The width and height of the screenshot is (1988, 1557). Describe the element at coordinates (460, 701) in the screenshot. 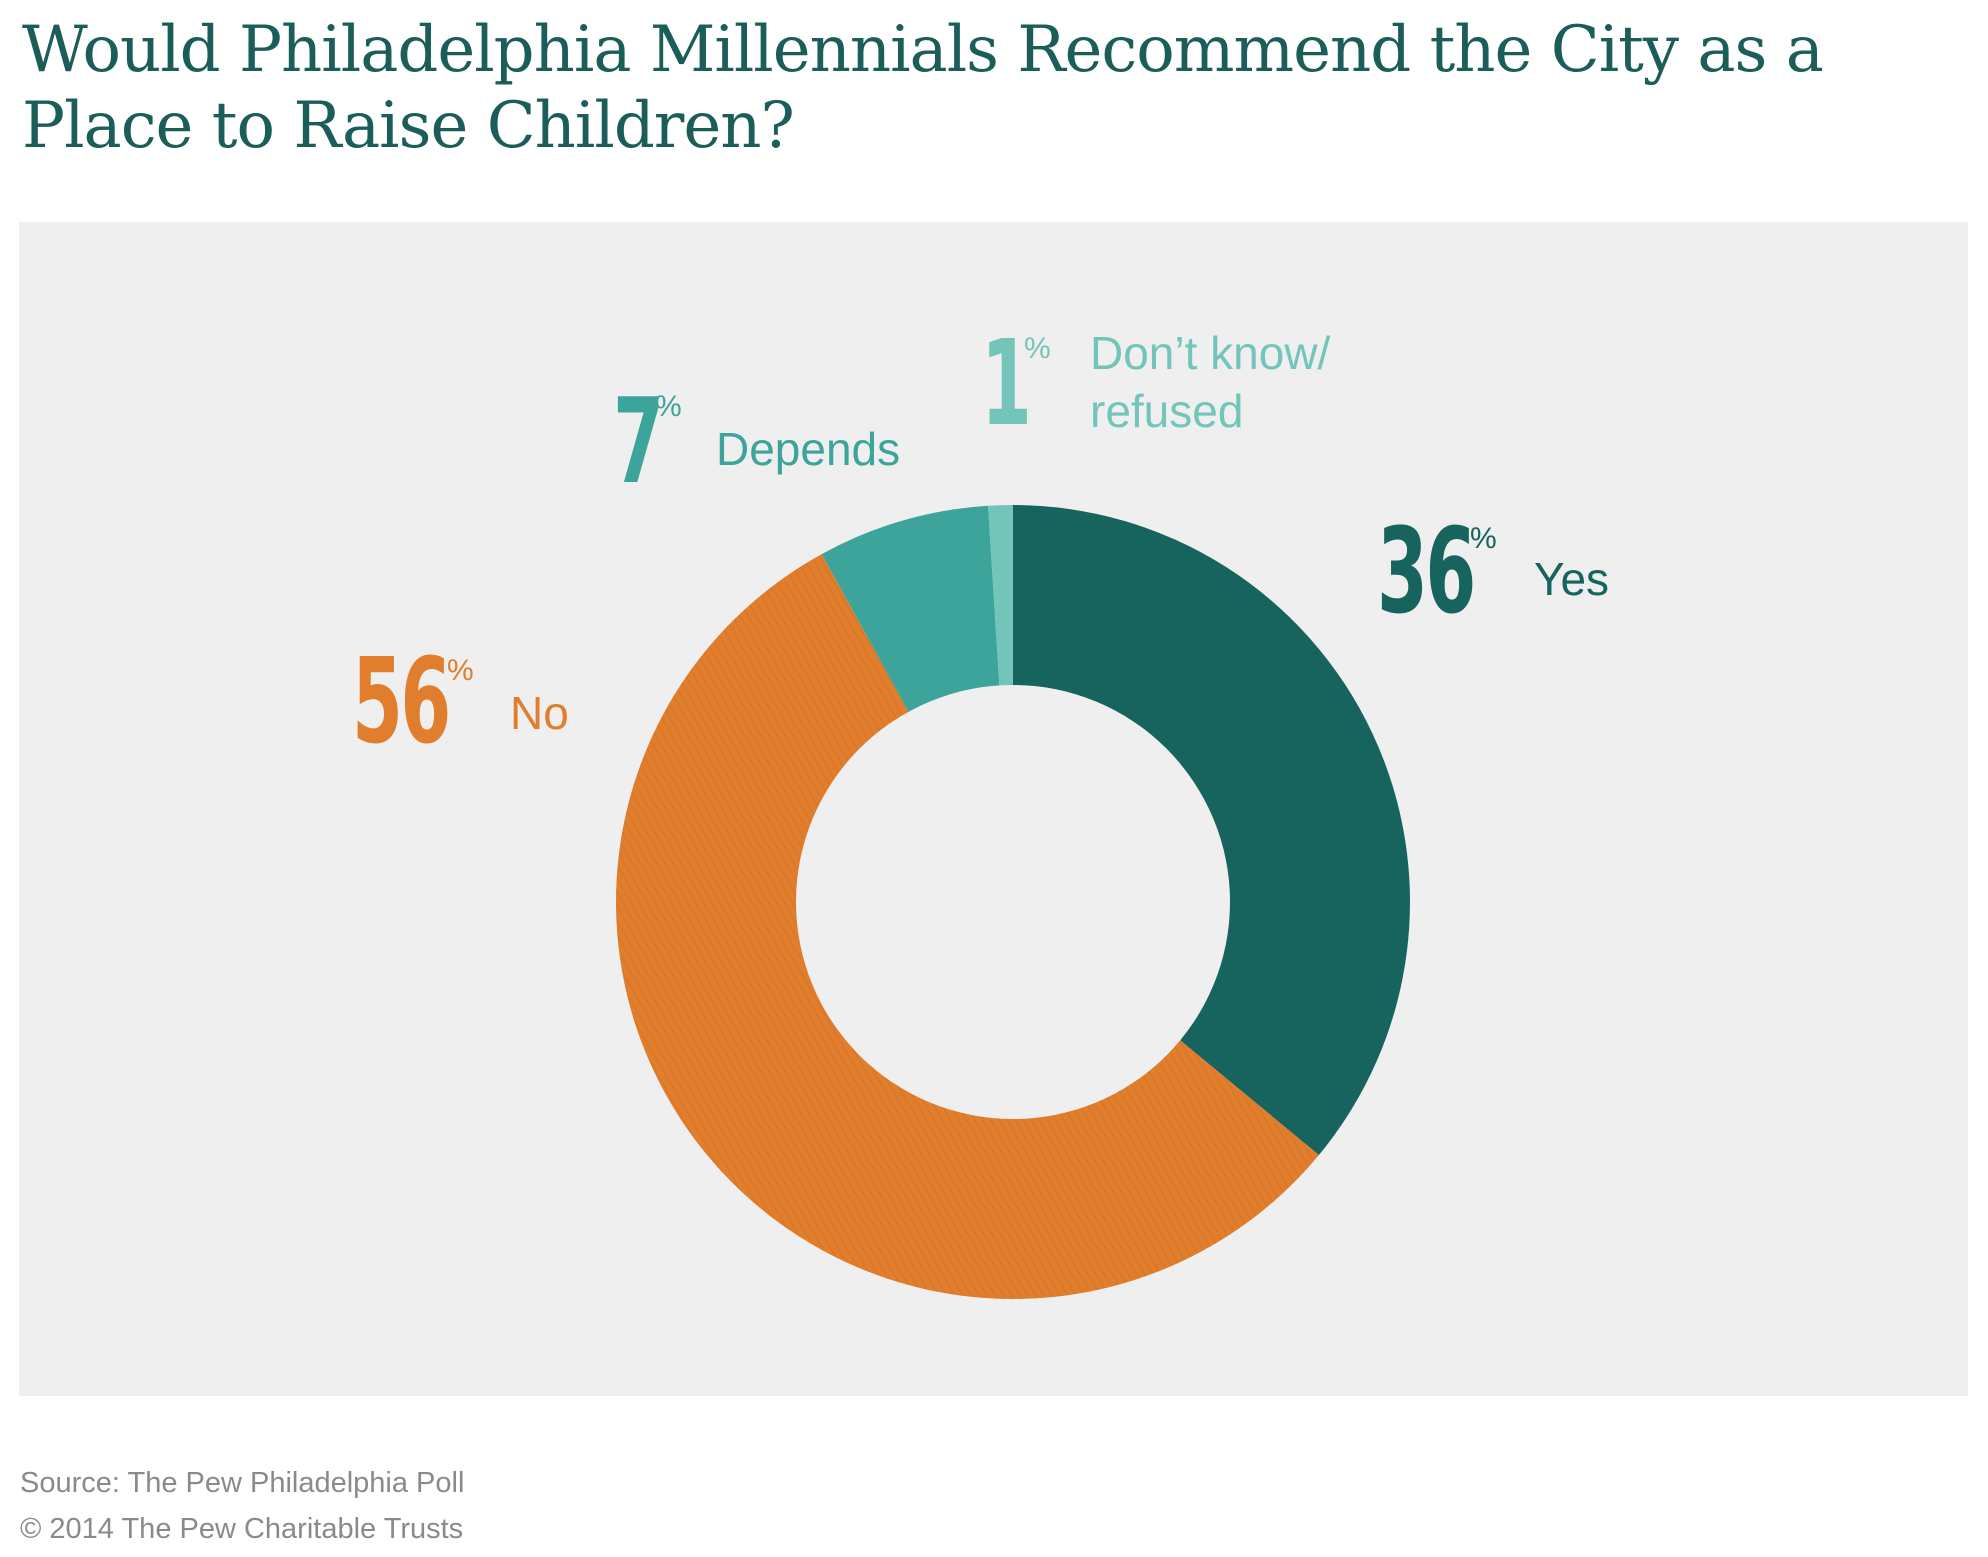

I see `label-no: 56 % No` at that location.